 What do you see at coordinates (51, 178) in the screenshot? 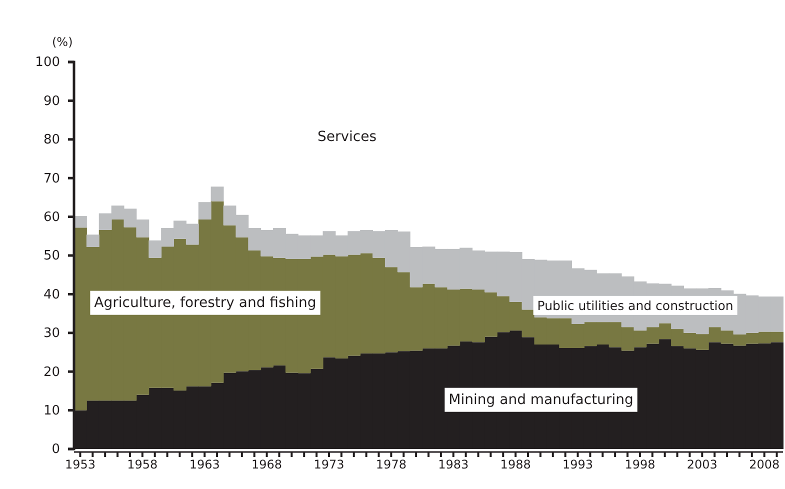
I see `y-tick-label: 70` at bounding box center [51, 178].